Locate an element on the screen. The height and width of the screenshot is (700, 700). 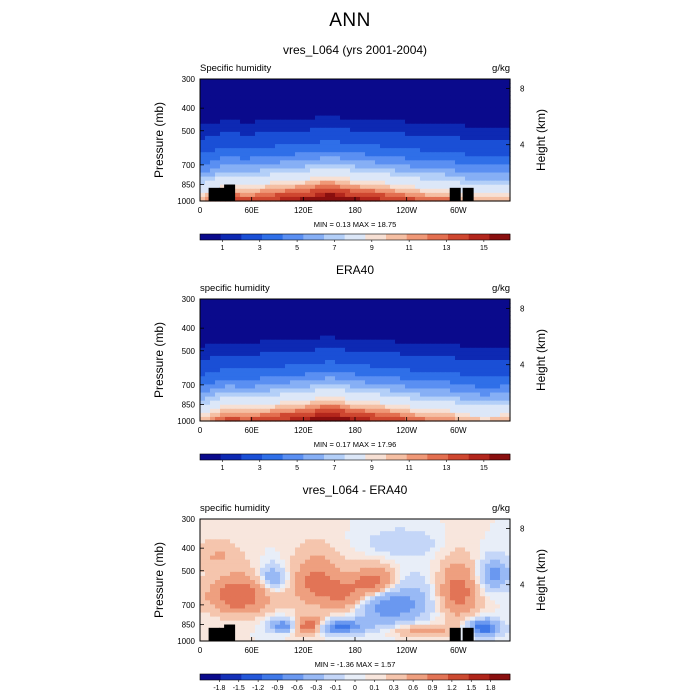
x-tick-label: 120E is located at coordinates (303, 430).